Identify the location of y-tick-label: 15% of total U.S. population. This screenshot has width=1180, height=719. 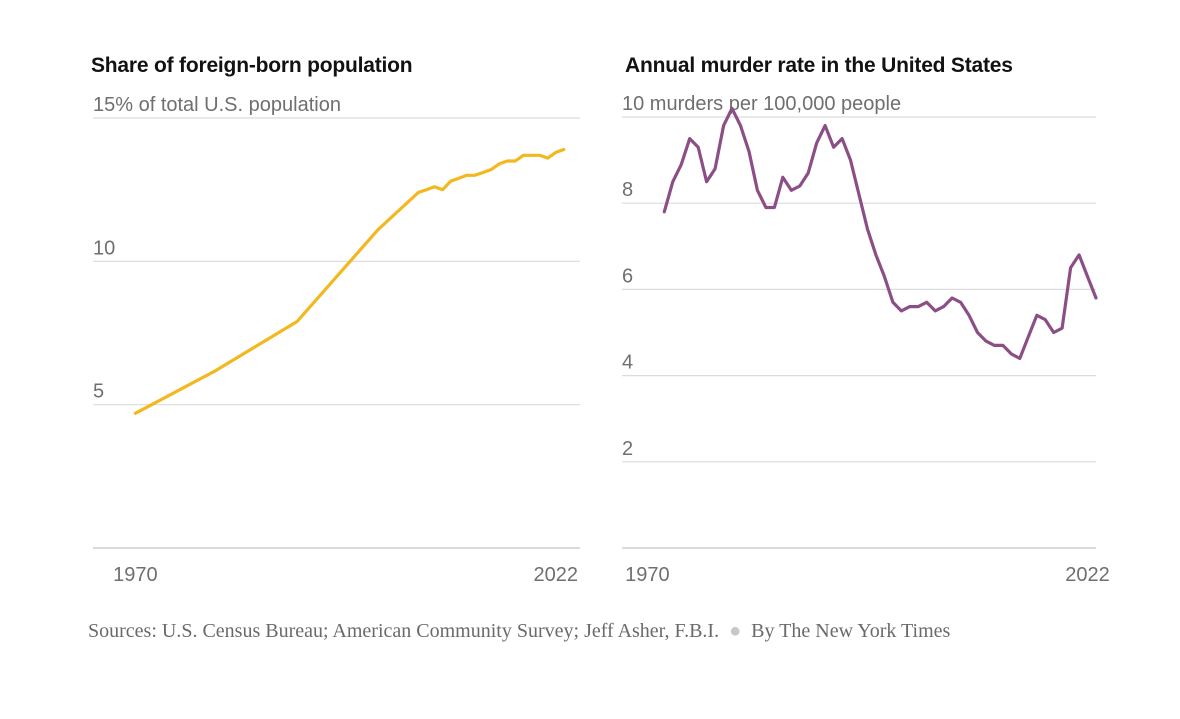
(217, 105).